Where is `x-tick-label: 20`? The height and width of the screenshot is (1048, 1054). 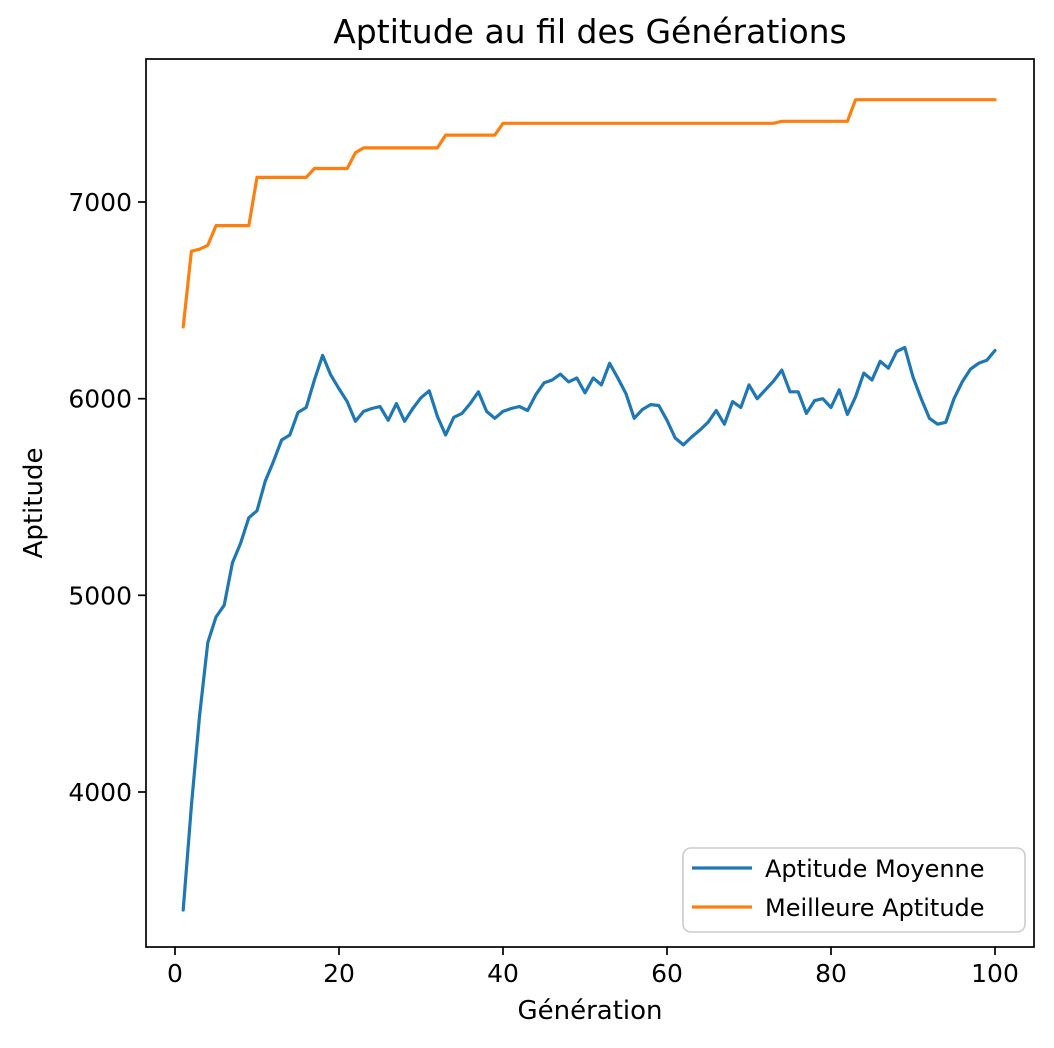
x-tick-label: 20 is located at coordinates (339, 973).